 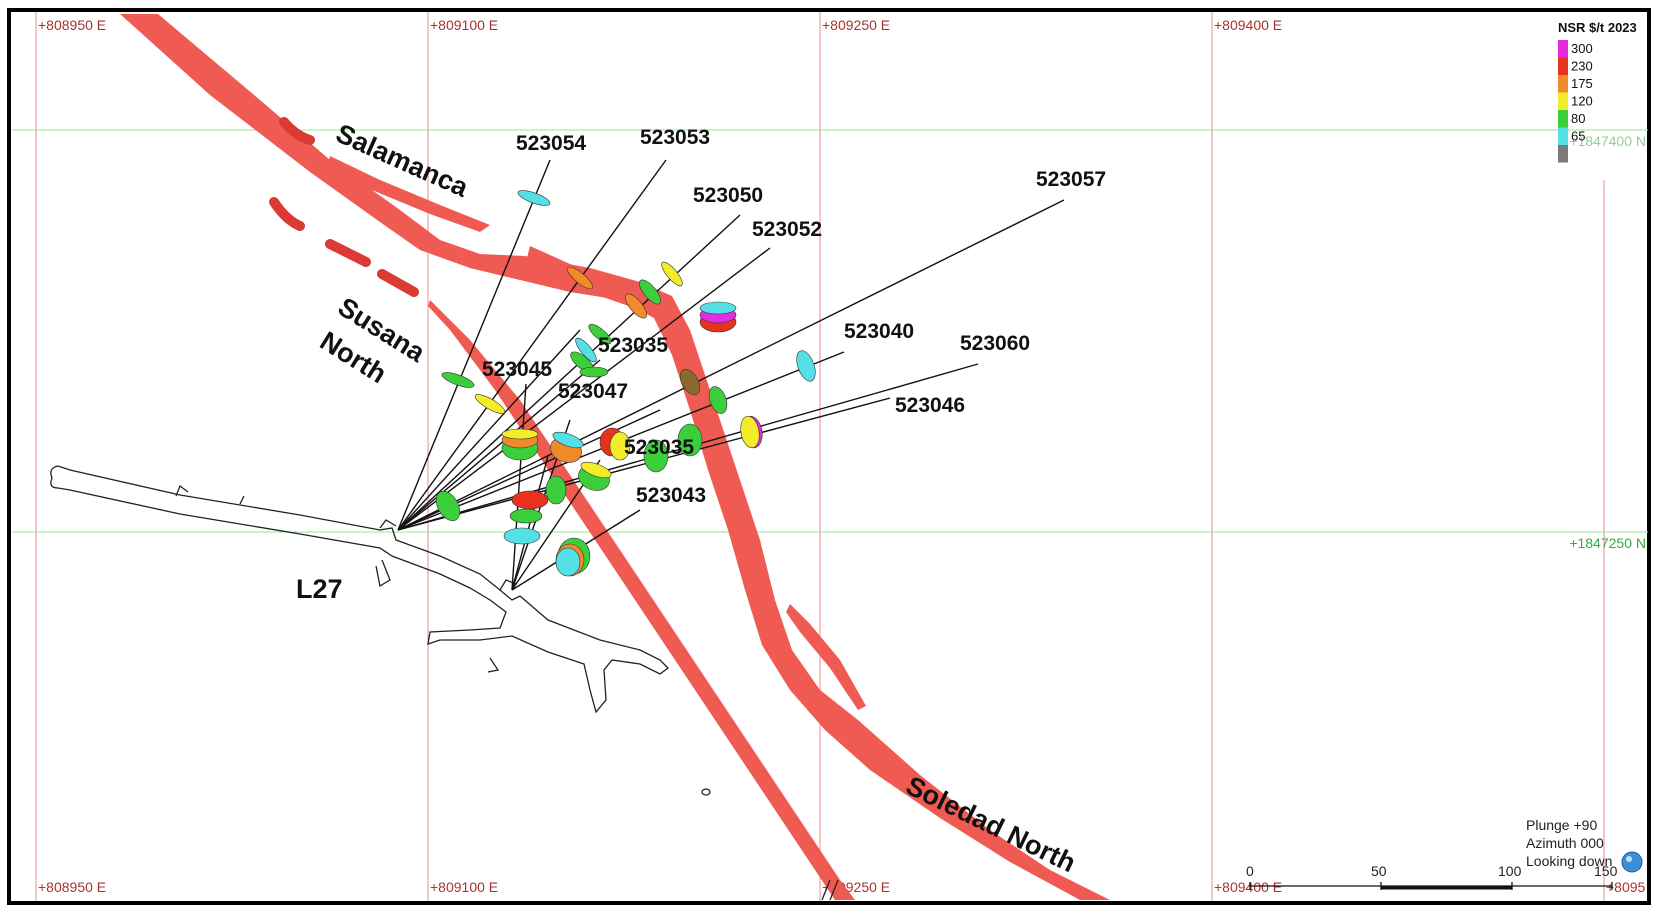 I want to click on dashed-vein, so click(x=344, y=207).